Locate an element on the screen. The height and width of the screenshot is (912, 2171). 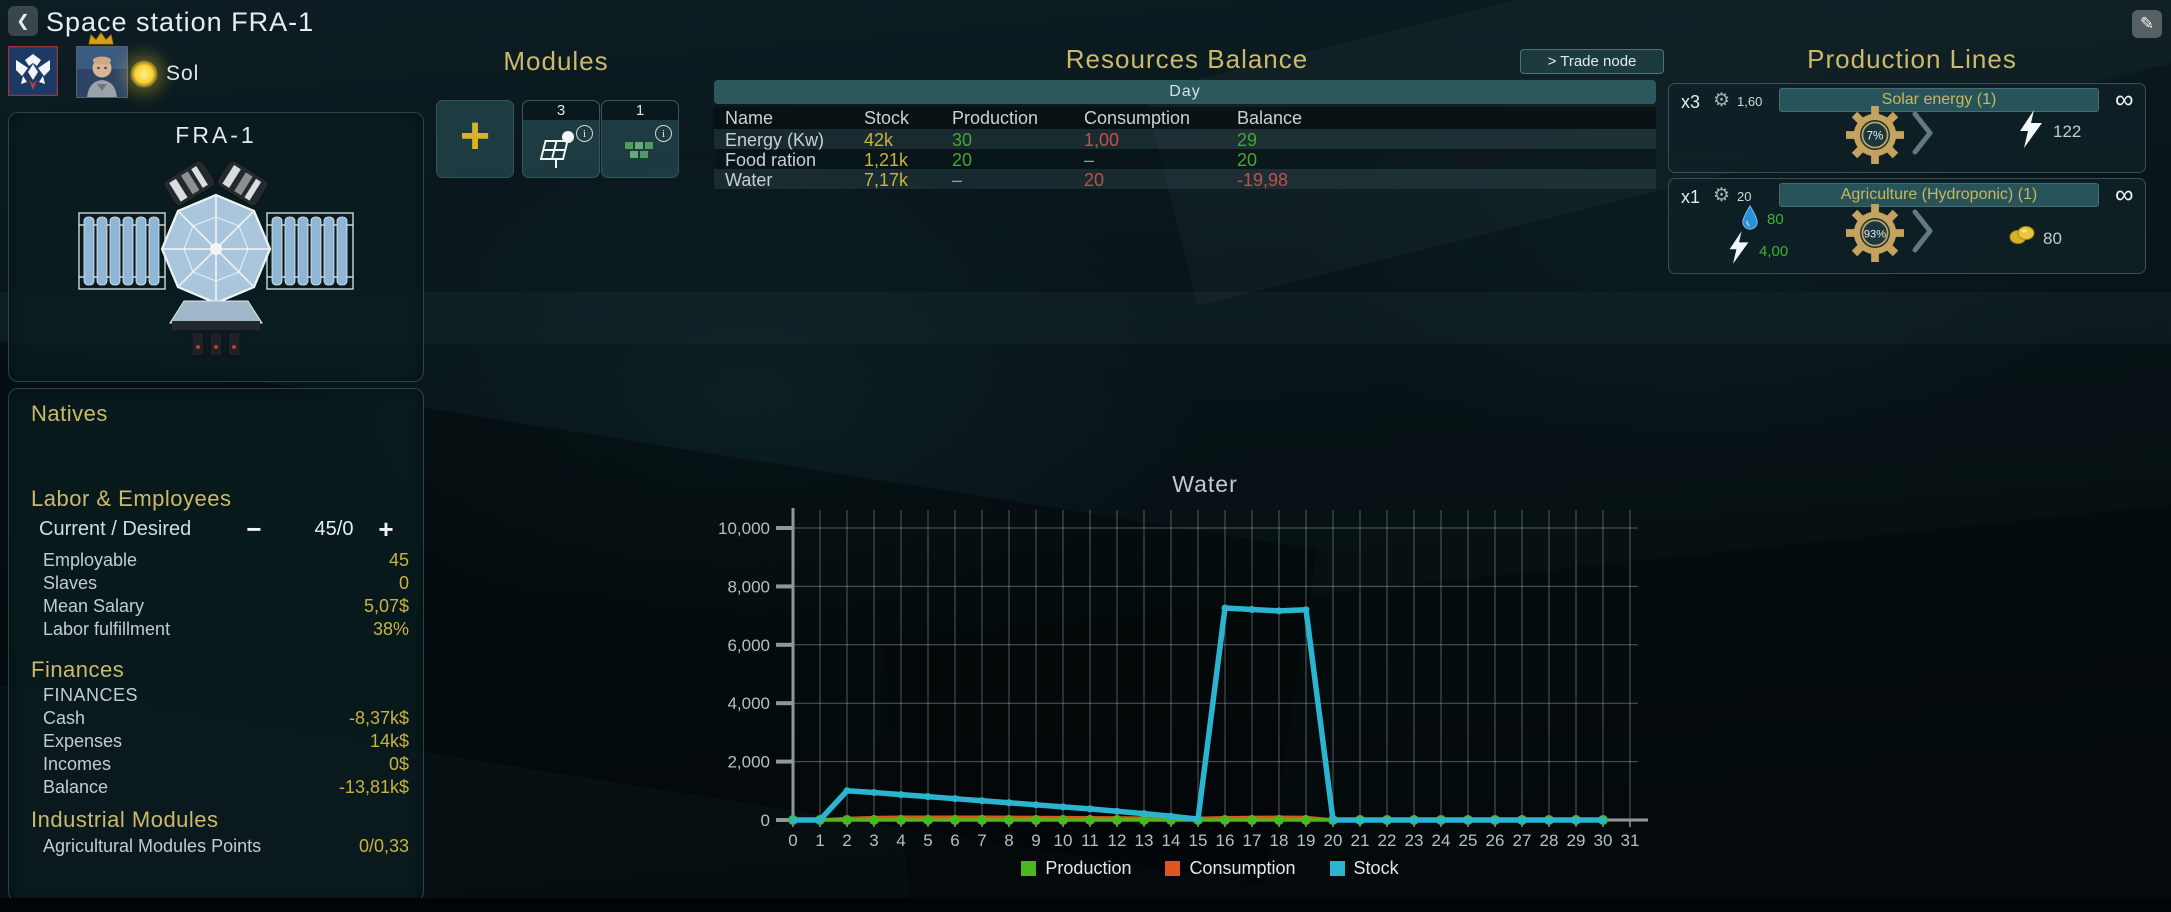
svg-text: 10,000 is located at coordinates (744, 528).